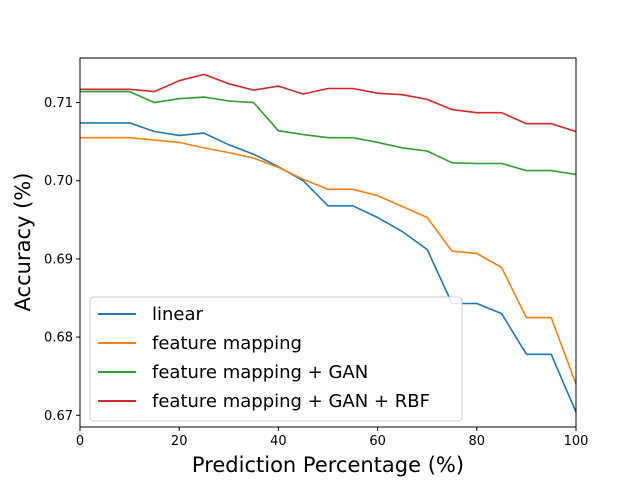 The width and height of the screenshot is (640, 480). I want to click on x-tick-label: 20, so click(179, 441).